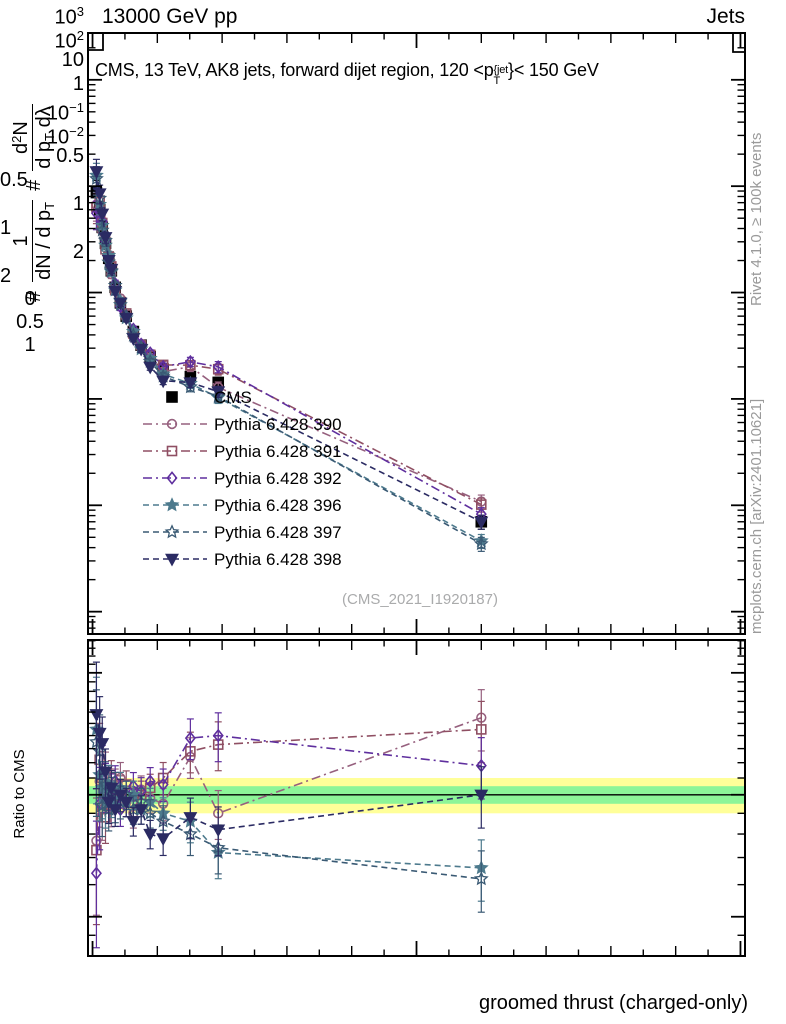 The width and height of the screenshot is (786, 1024). I want to click on ratio-y-axis-label: Ratio to CMS, so click(19, 794).